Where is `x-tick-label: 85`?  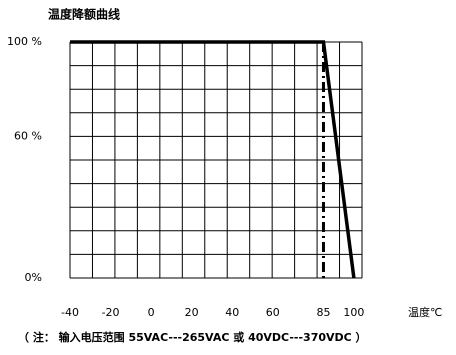 x-tick-label: 85 is located at coordinates (323, 312).